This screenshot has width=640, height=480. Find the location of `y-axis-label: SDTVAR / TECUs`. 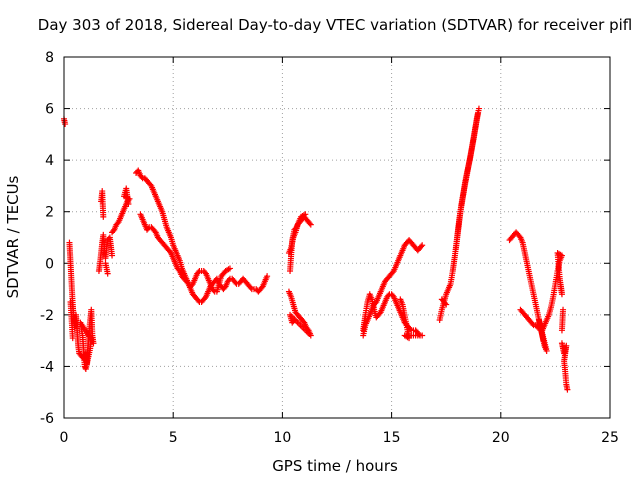

y-axis-label: SDTVAR / TECUs is located at coordinates (13, 236).